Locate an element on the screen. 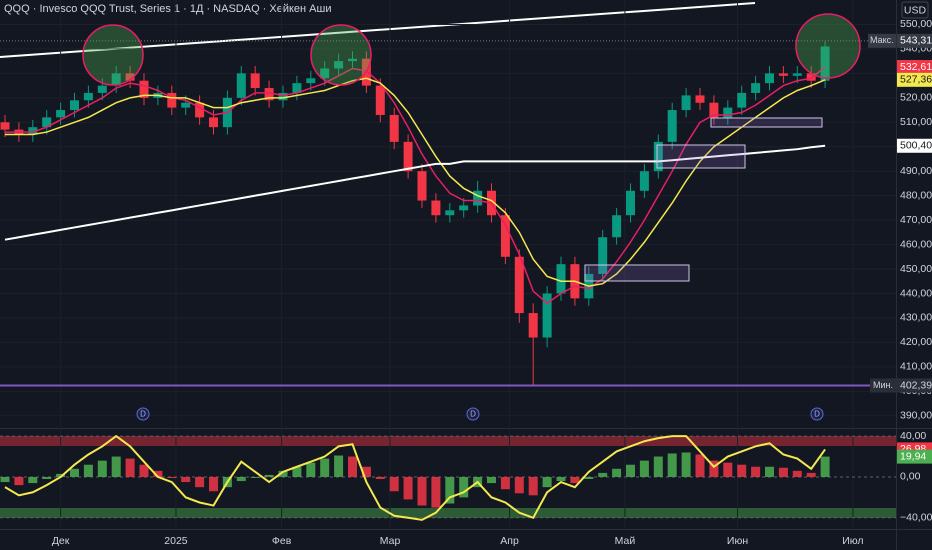  overbought-zone is located at coordinates (448, 441).